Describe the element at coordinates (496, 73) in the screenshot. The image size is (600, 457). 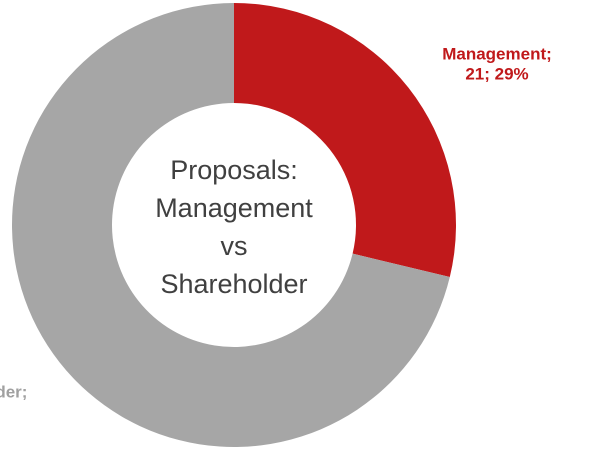
I see `data-label: 21; 29%` at that location.